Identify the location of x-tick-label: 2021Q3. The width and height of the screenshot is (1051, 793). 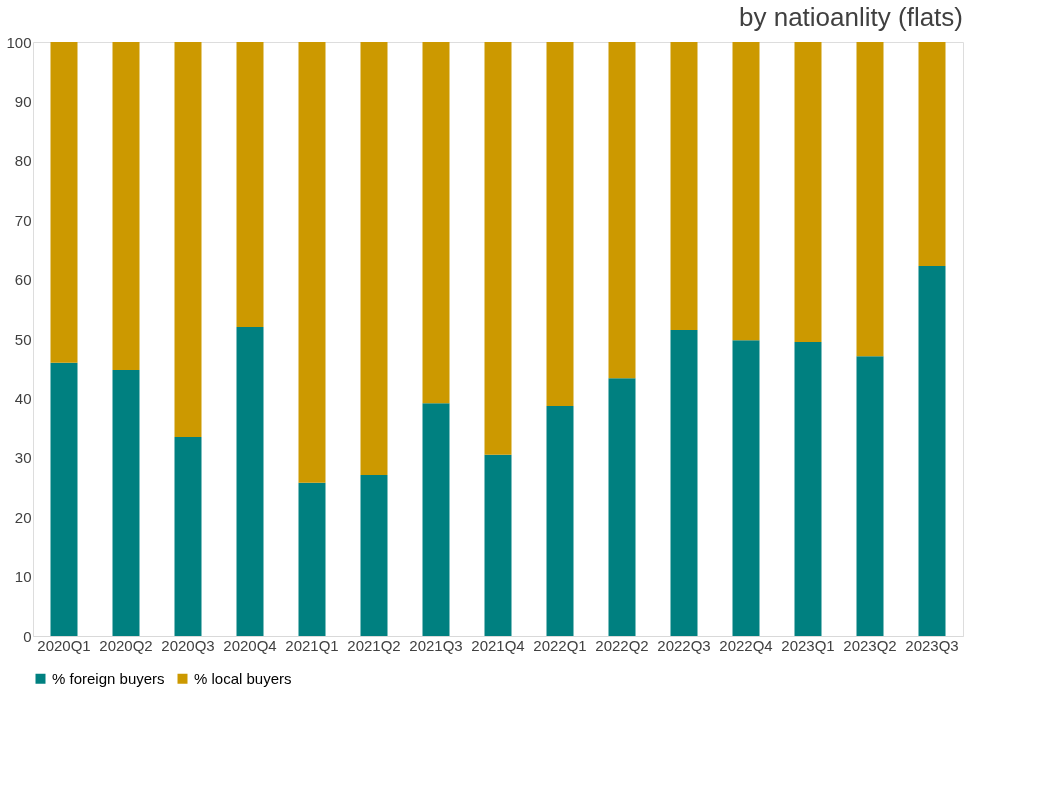
(436, 645).